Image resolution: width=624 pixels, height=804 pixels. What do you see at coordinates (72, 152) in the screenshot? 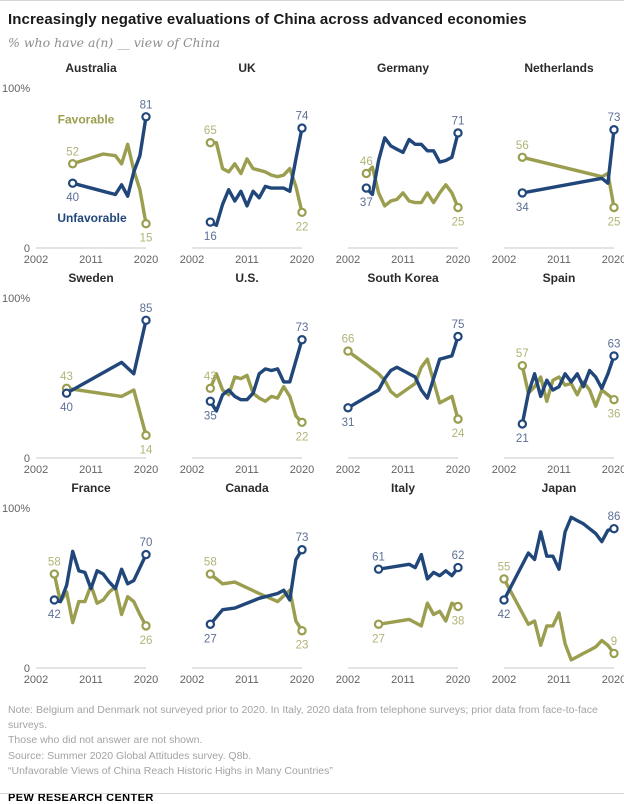
I see `favorable-start-value-label: 52` at bounding box center [72, 152].